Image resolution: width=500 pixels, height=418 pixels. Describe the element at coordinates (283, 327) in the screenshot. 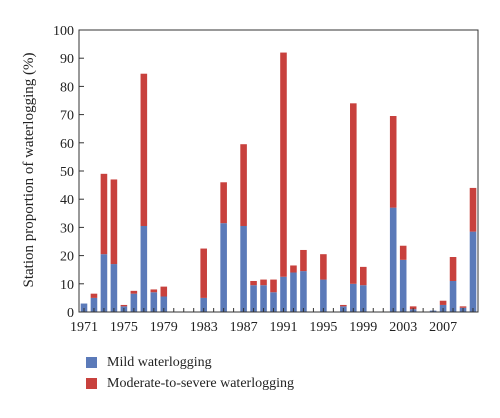

I see `x-tick-label-1991: 1991` at that location.